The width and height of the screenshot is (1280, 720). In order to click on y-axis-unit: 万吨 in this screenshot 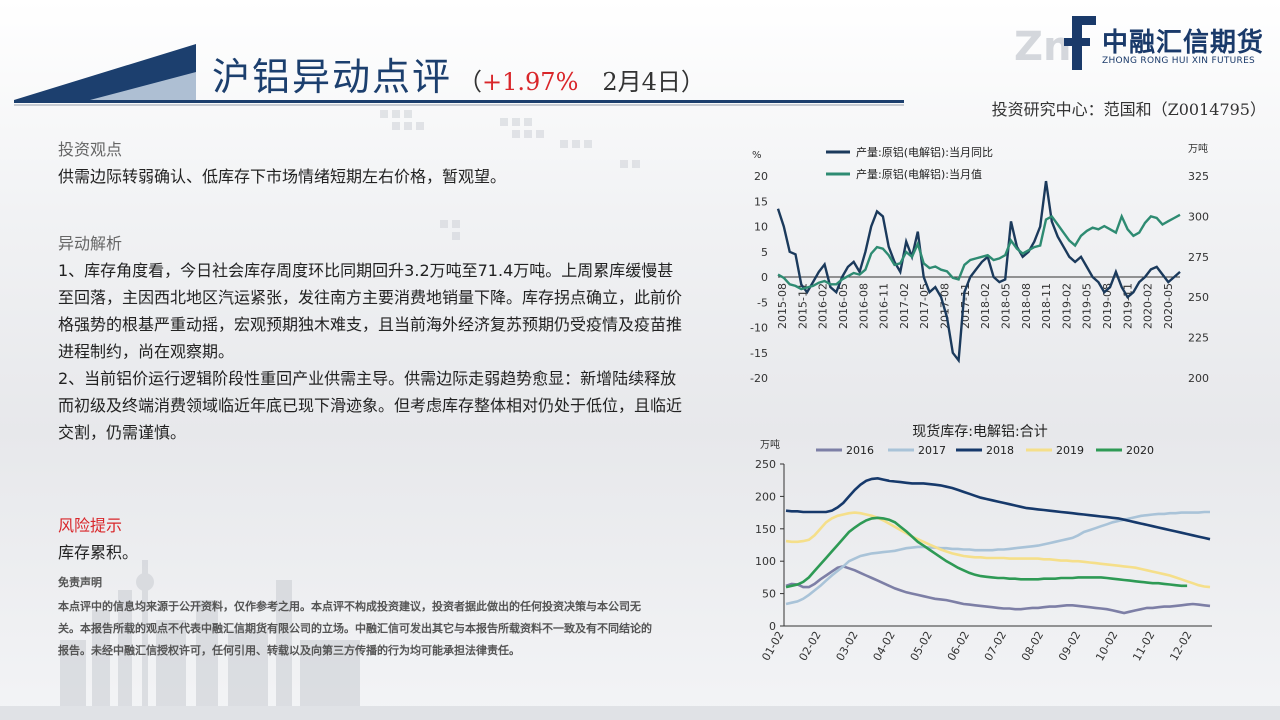, I will do `click(770, 444)`.